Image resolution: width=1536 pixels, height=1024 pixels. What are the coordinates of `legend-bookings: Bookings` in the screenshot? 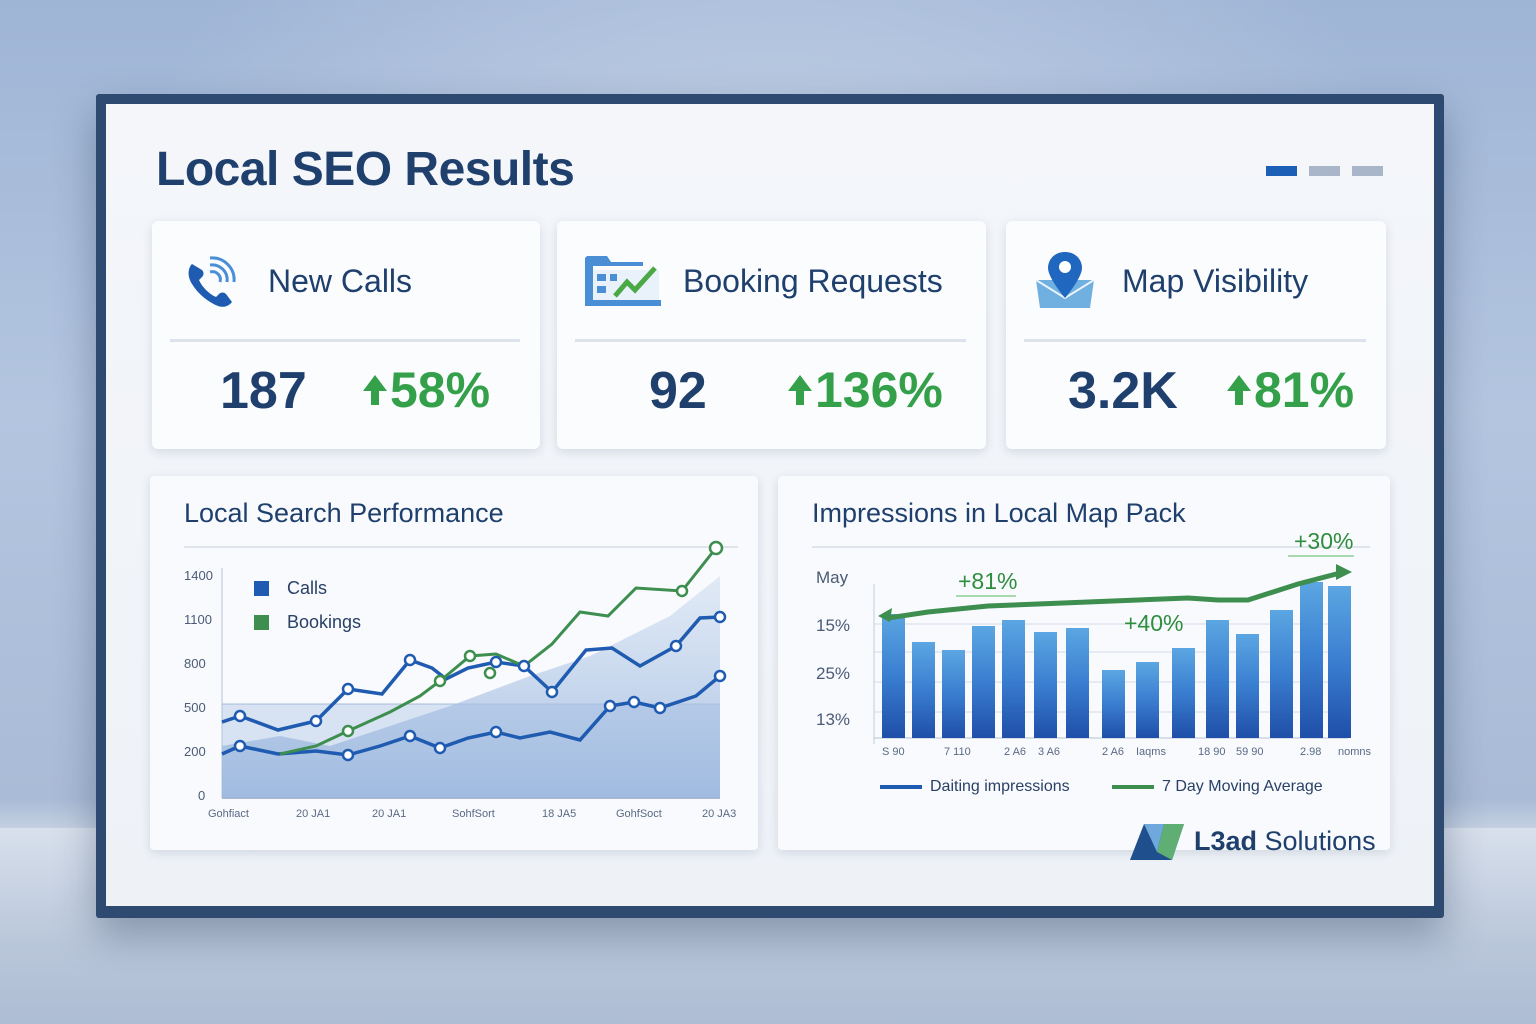 It's located at (307, 622).